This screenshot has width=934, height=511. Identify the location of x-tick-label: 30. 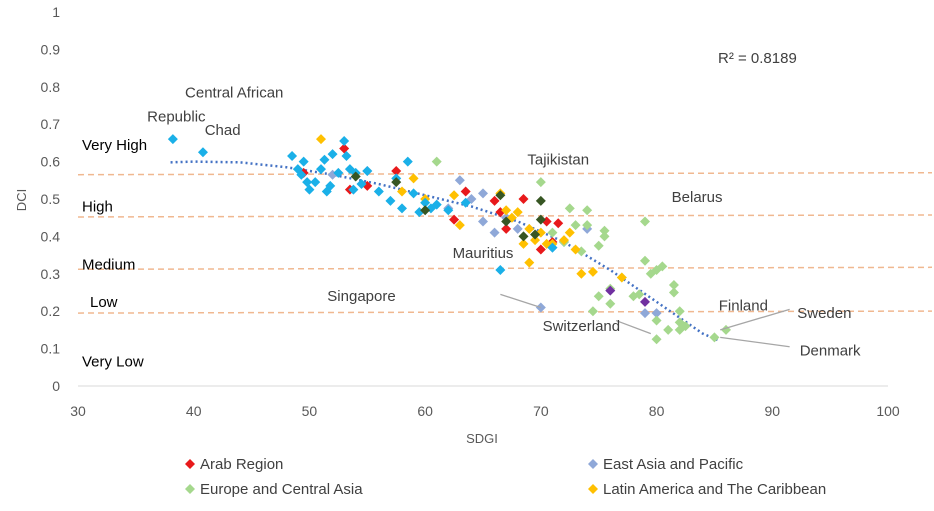
(78, 411).